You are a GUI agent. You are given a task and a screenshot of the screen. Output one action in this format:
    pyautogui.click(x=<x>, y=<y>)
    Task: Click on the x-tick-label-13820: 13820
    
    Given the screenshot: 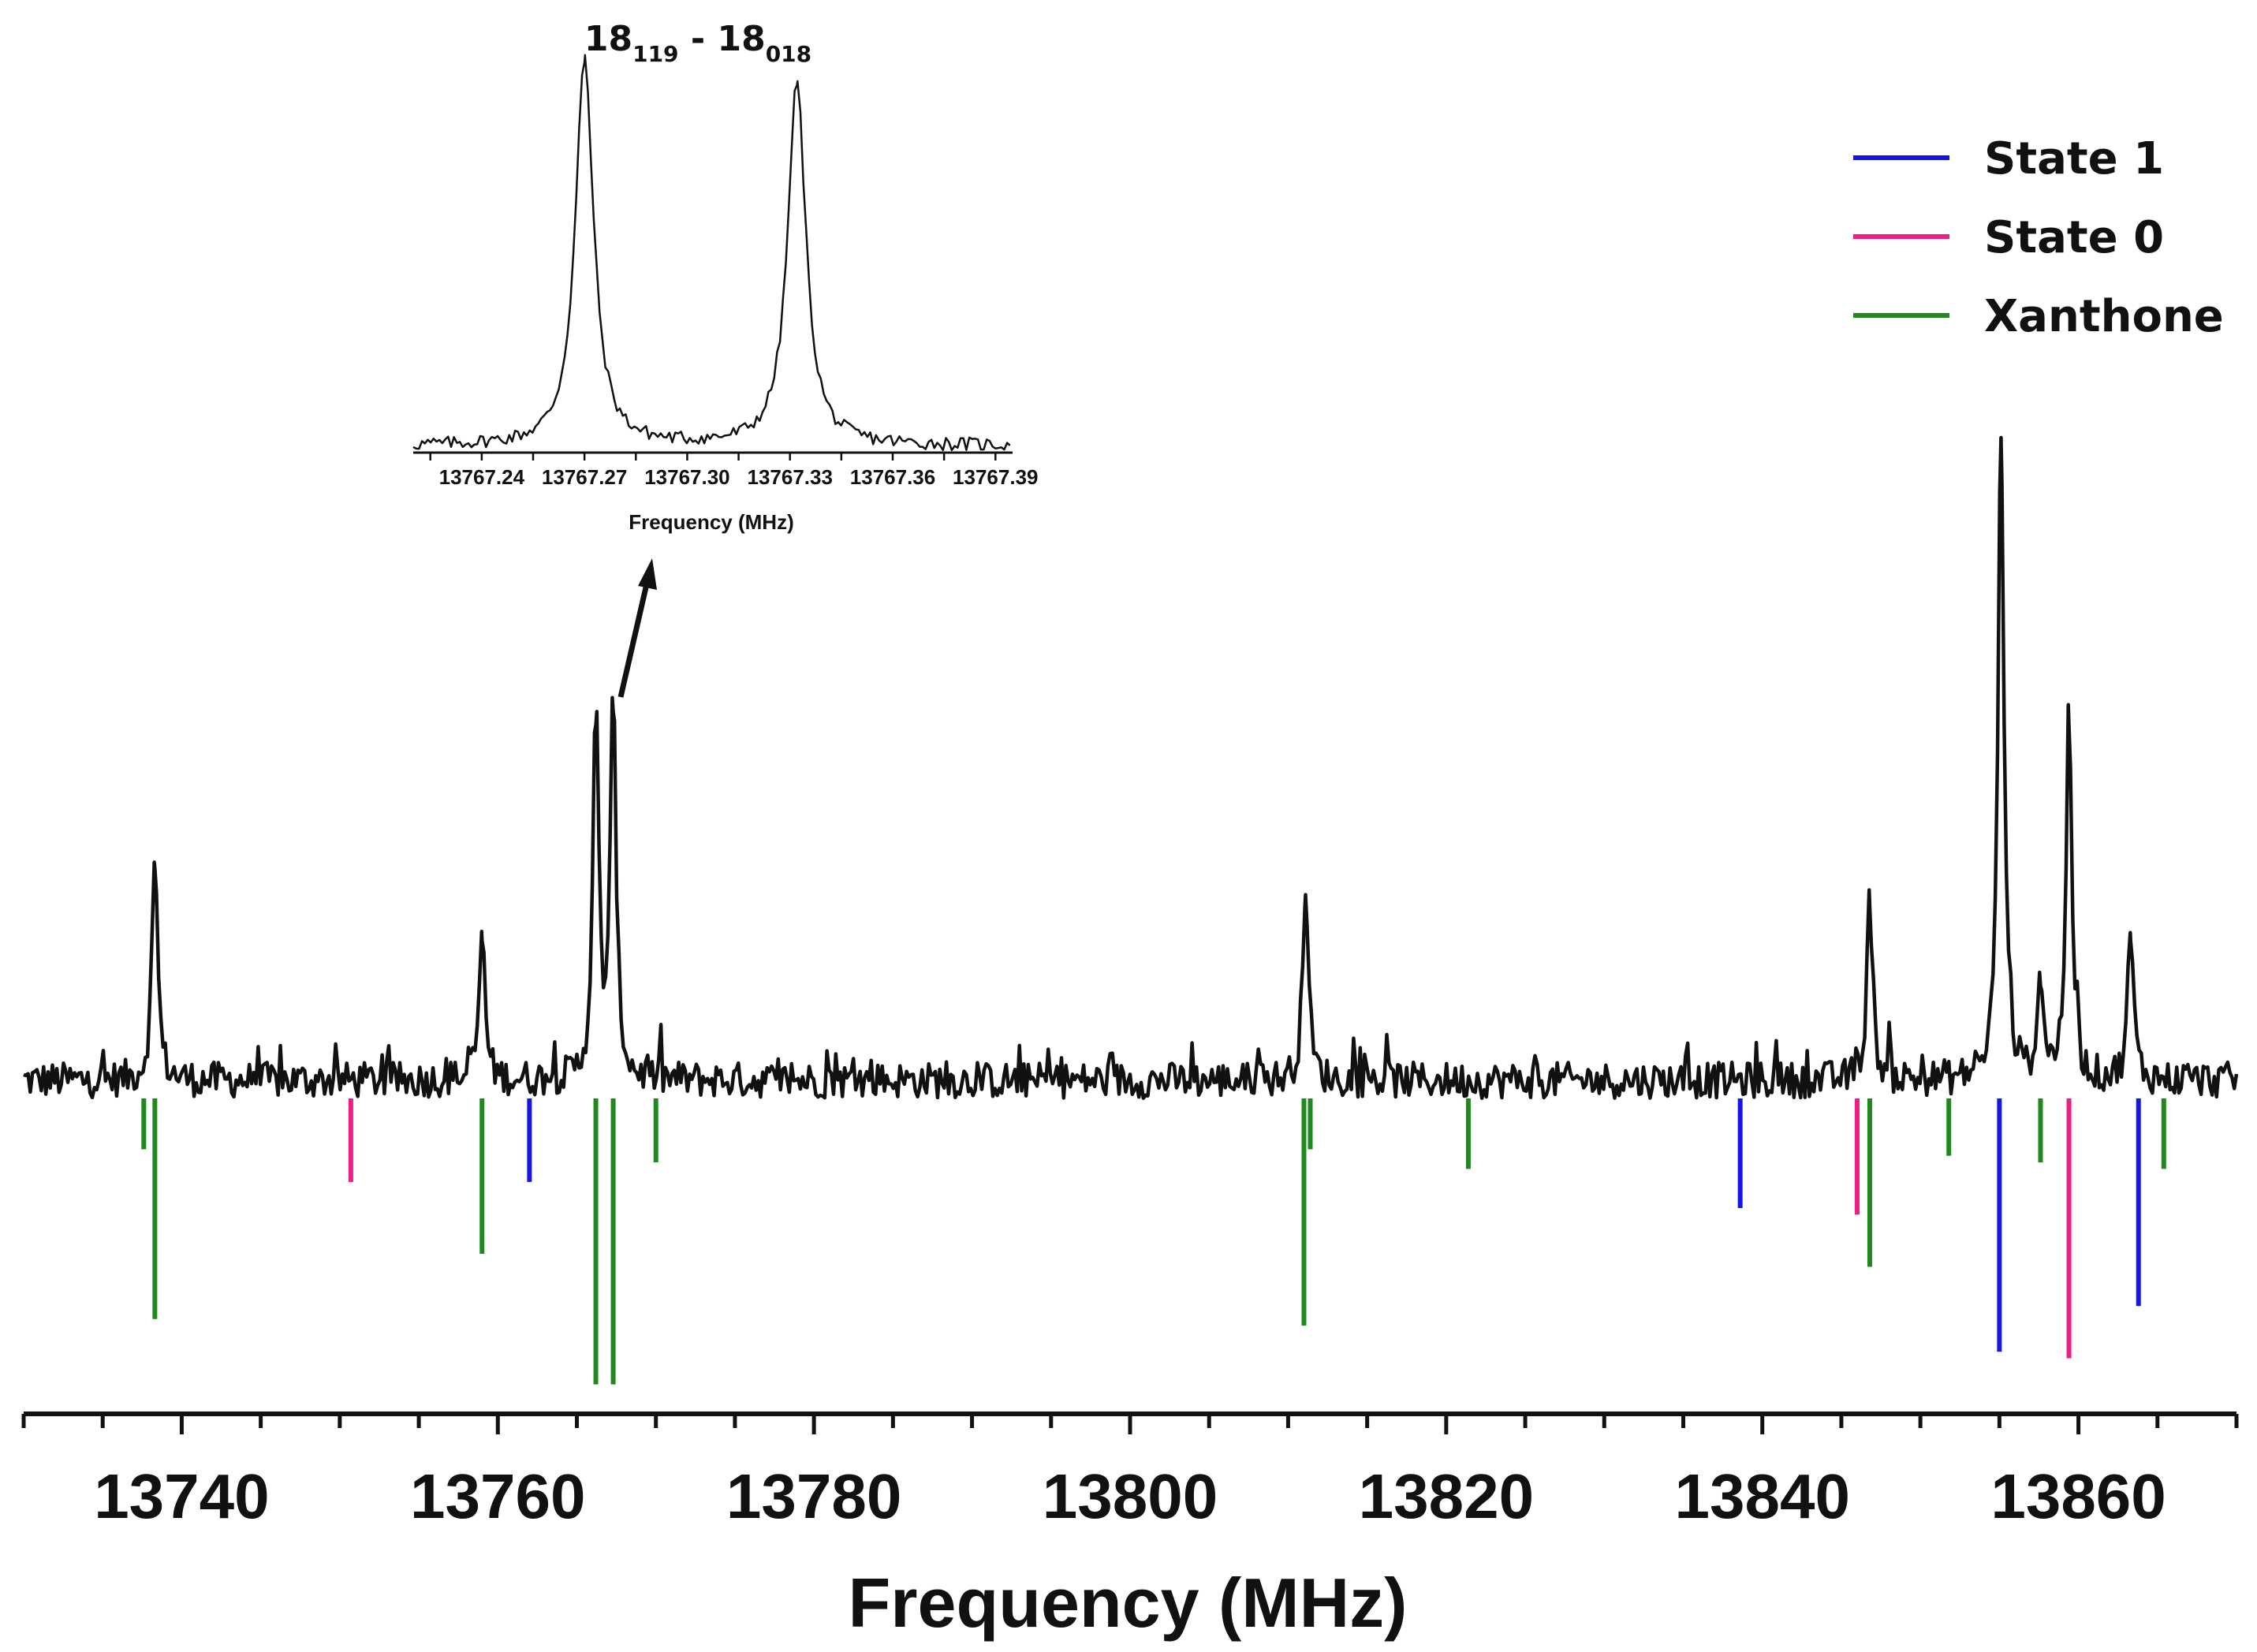 What is the action you would take?
    pyautogui.click(x=1446, y=1496)
    